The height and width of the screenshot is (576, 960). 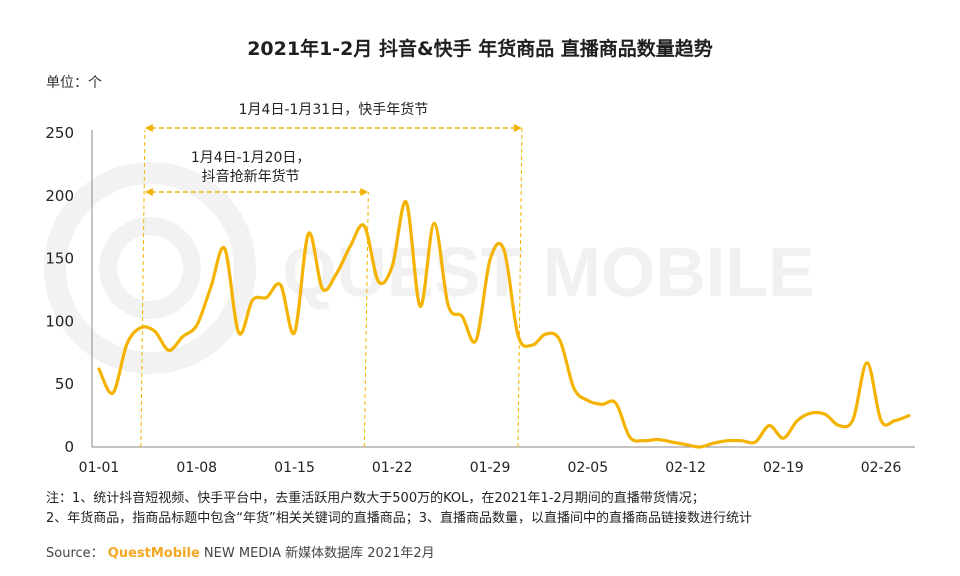 I want to click on x-tick-label: 02-05, so click(x=587, y=468).